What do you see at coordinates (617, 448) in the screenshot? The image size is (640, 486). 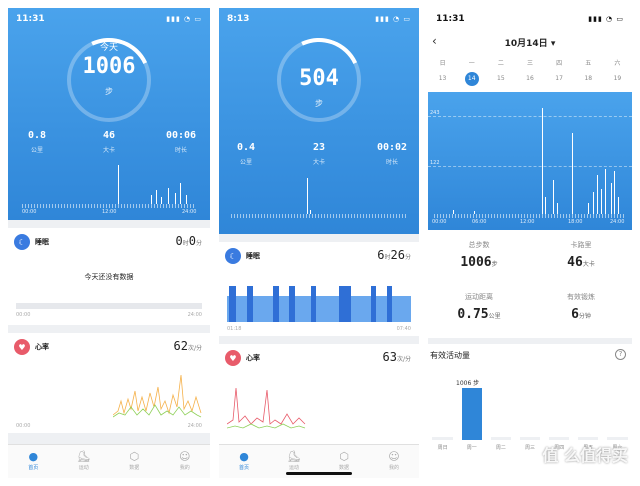 I see `weekly-day-label: 周六` at bounding box center [617, 448].